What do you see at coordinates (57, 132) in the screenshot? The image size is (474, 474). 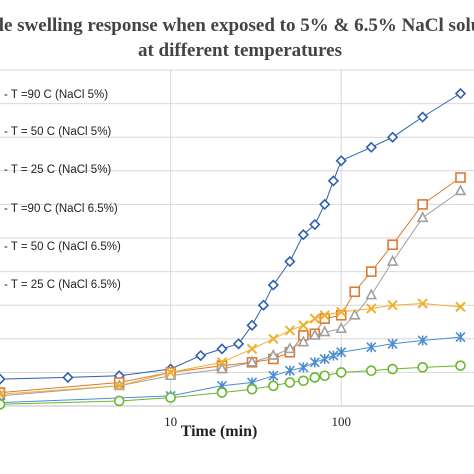 I see `legend-entry-2: - T = 50 C (NaCl 5%)` at bounding box center [57, 132].